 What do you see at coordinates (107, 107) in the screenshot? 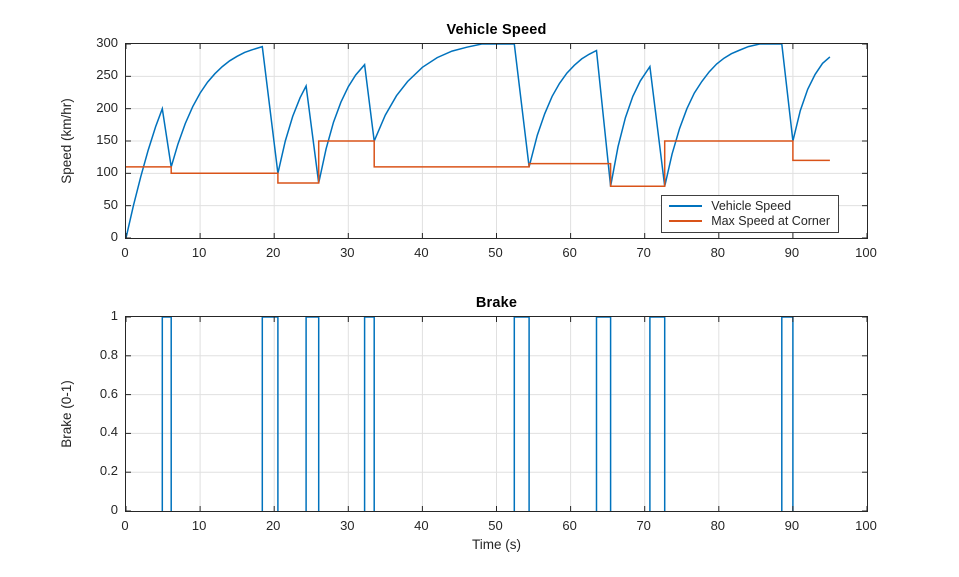
I see `y-tick-label: 200` at bounding box center [107, 107].